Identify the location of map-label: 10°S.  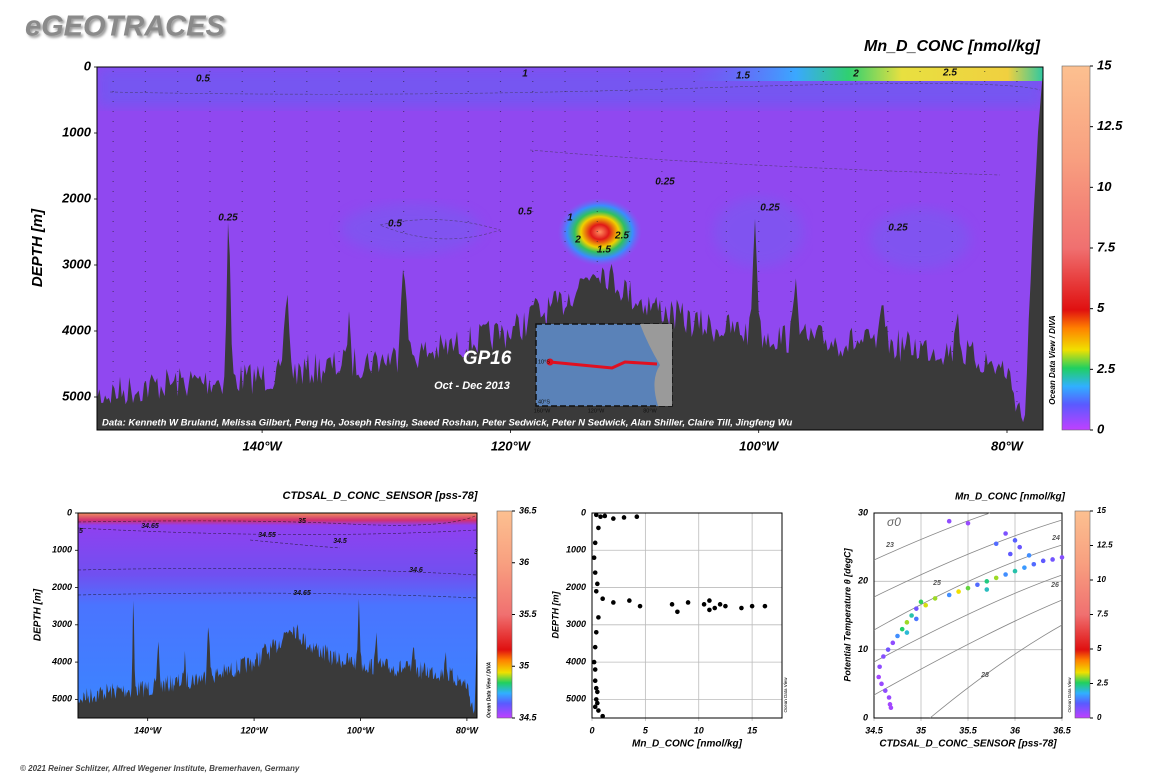
(544, 362).